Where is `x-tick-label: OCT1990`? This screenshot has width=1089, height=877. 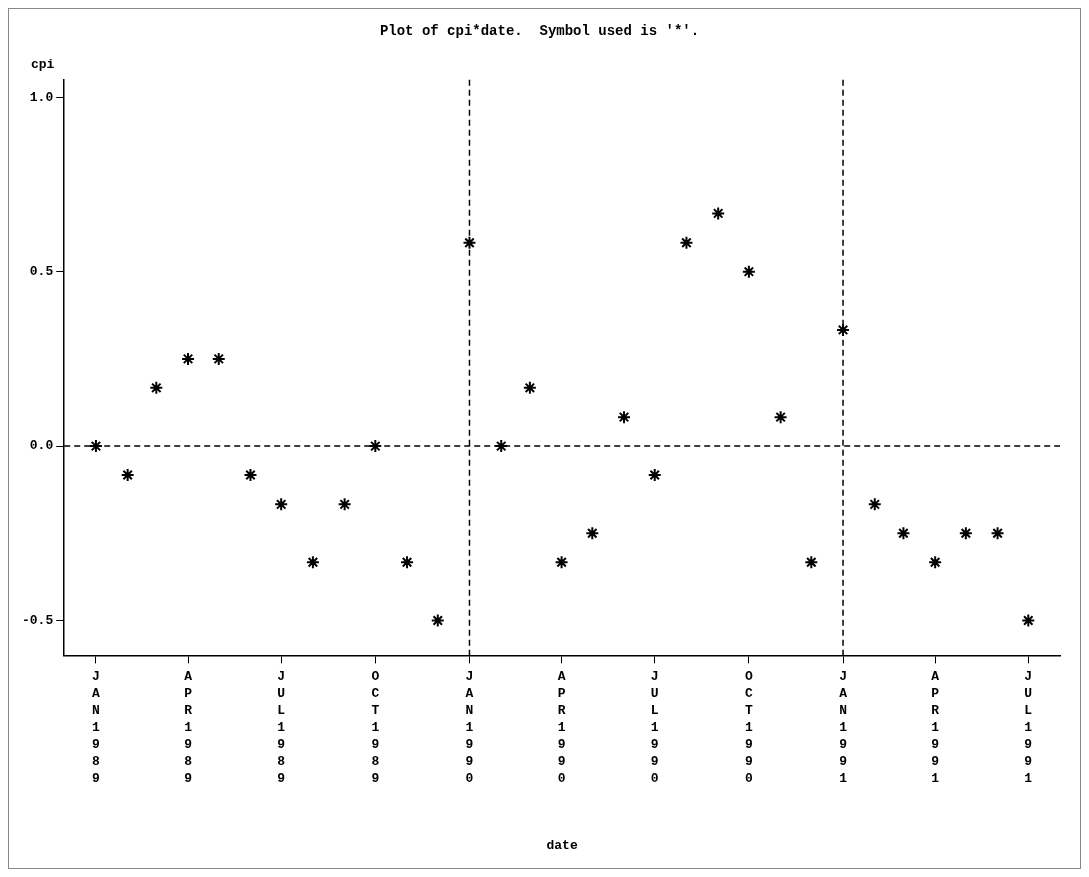
x-tick-label: OCT1990 is located at coordinates (749, 729).